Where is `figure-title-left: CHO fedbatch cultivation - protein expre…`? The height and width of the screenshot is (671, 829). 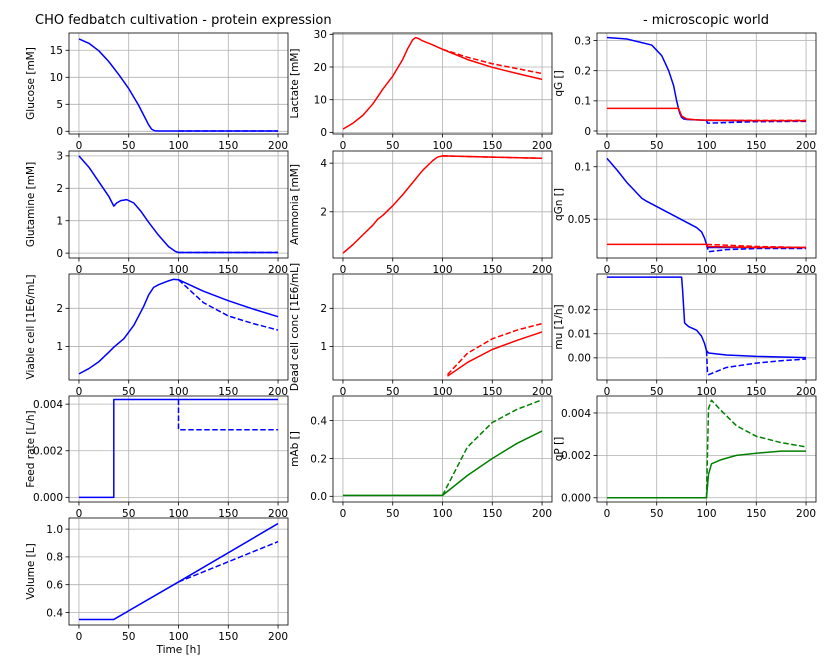
figure-title-left: CHO fedbatch cultivation - protein expre… is located at coordinates (183, 20).